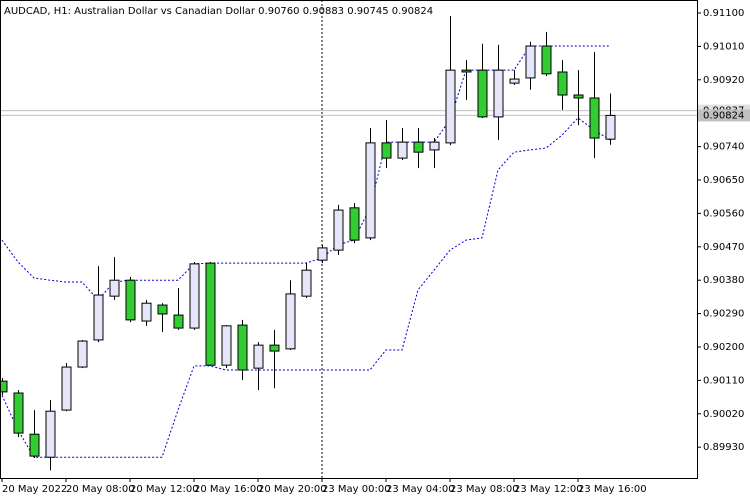 The width and height of the screenshot is (750, 500). Describe the element at coordinates (723, 213) in the screenshot. I see `y-tick-label: 0.90560` at that location.